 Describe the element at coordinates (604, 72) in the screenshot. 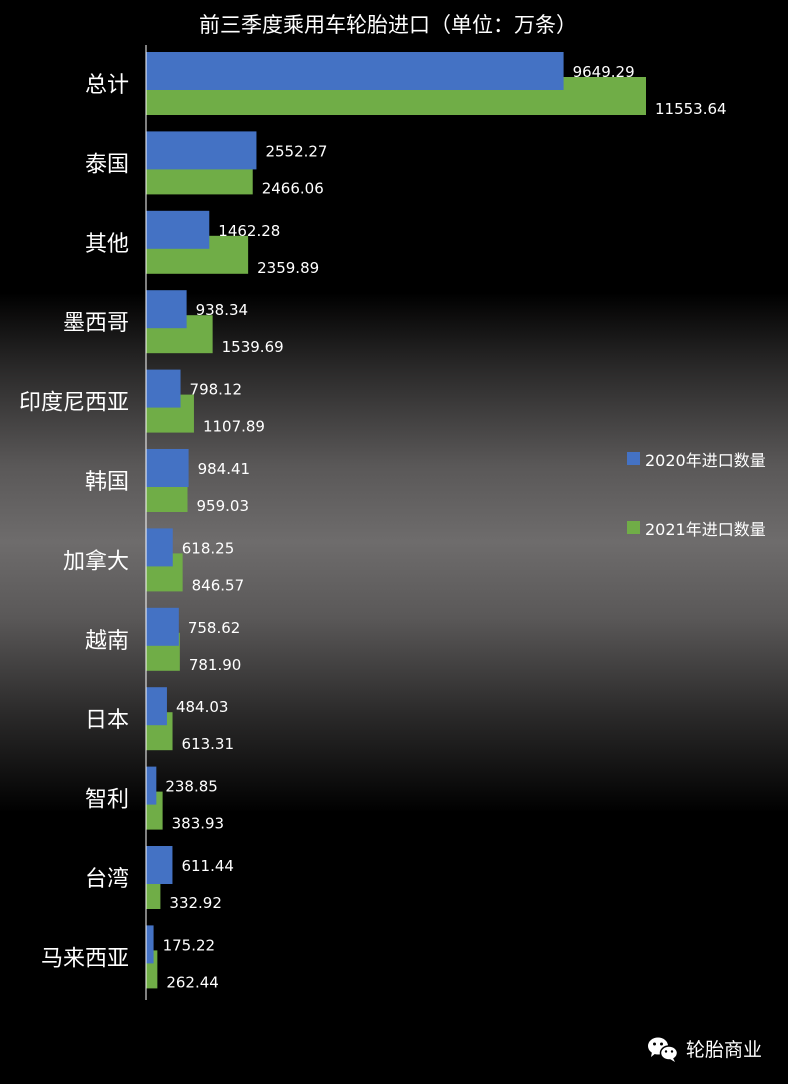

I see `value-label-2020-0: 9649.29` at that location.